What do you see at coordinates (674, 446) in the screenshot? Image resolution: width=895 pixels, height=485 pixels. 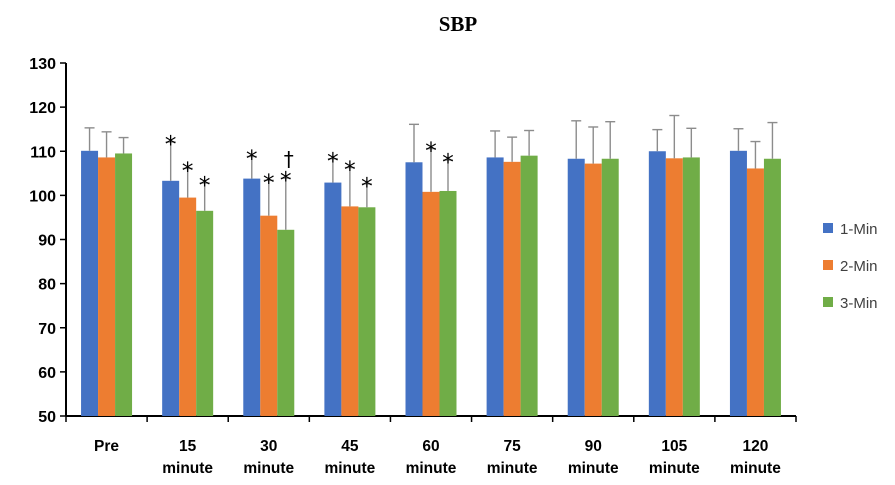 I see `x-tick-label: 105` at bounding box center [674, 446].